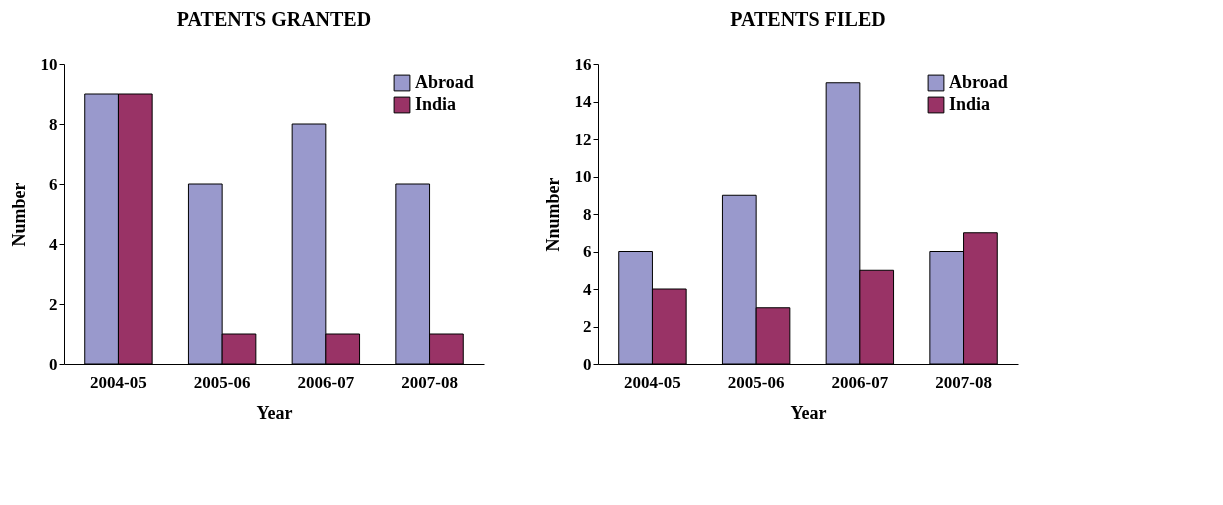 The width and height of the screenshot is (1223, 505). Describe the element at coordinates (583, 64) in the screenshot. I see `y-tick-label: 16` at that location.